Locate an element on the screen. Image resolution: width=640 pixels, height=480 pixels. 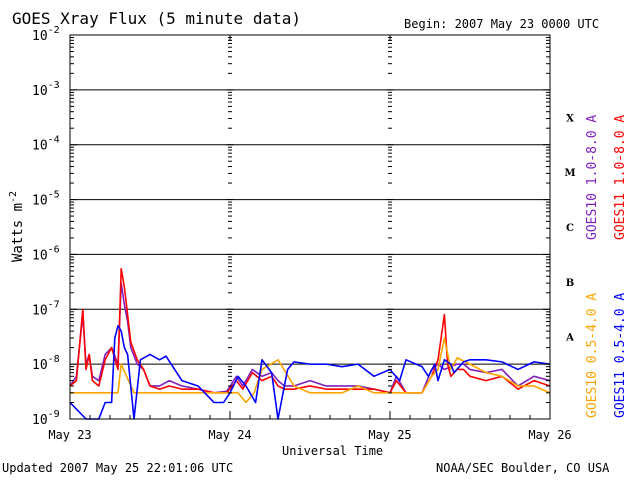
legend-entry: GOES11 1.0-8.0 A is located at coordinates (620, 177).